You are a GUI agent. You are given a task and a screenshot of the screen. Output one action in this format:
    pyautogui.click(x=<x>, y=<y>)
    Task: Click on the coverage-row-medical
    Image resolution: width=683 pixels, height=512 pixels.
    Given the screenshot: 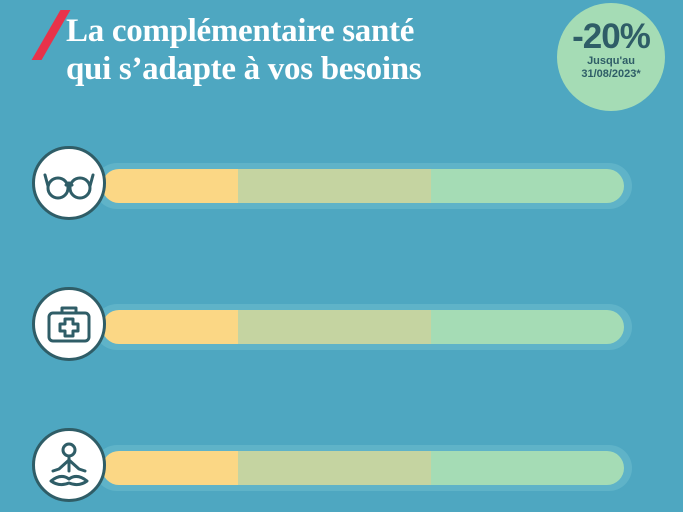 What is the action you would take?
    pyautogui.click(x=337, y=327)
    